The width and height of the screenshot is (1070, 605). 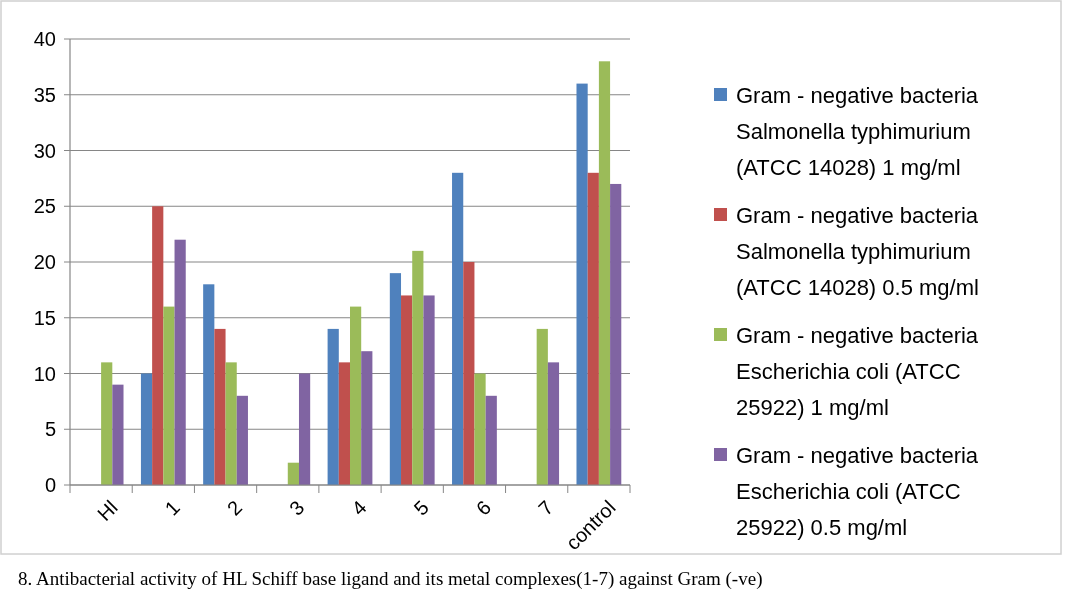 What do you see at coordinates (44, 94) in the screenshot?
I see `y-tick-label: 35` at bounding box center [44, 94].